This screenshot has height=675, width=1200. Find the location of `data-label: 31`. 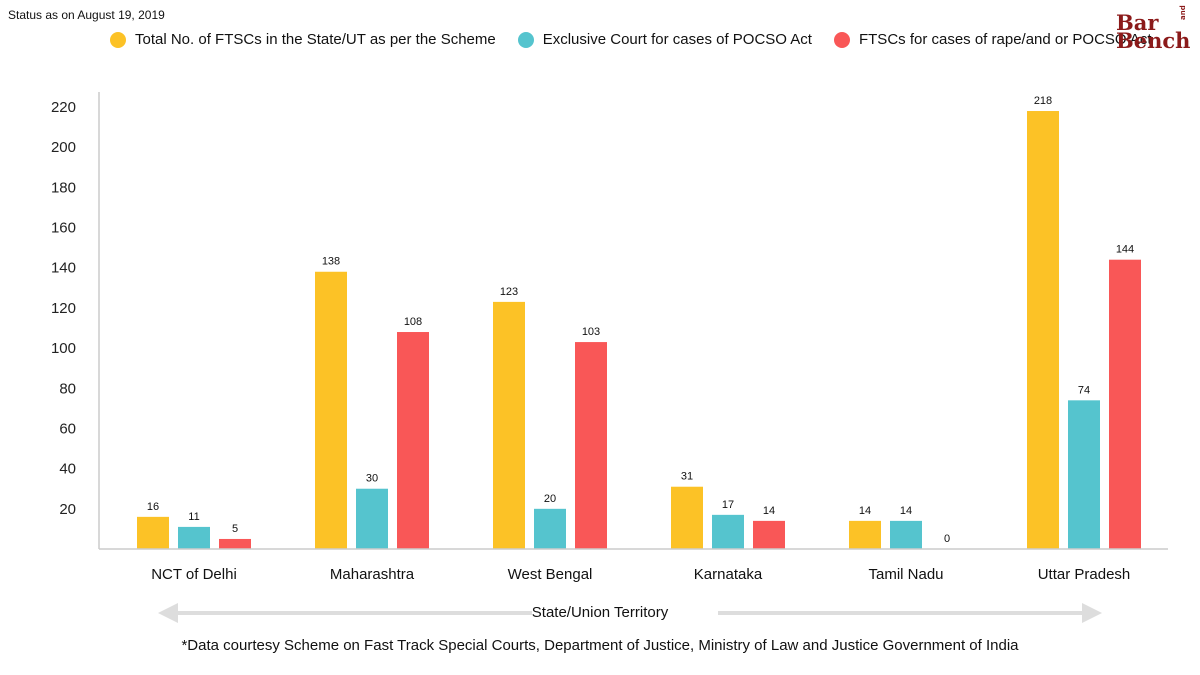

data-label: 31 is located at coordinates (687, 477).